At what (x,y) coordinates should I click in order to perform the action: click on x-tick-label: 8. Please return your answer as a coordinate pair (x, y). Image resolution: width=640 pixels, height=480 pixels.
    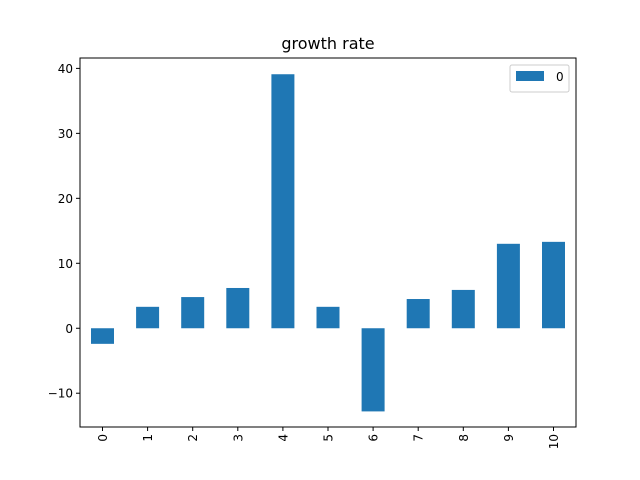
    Looking at the image, I should click on (464, 438).